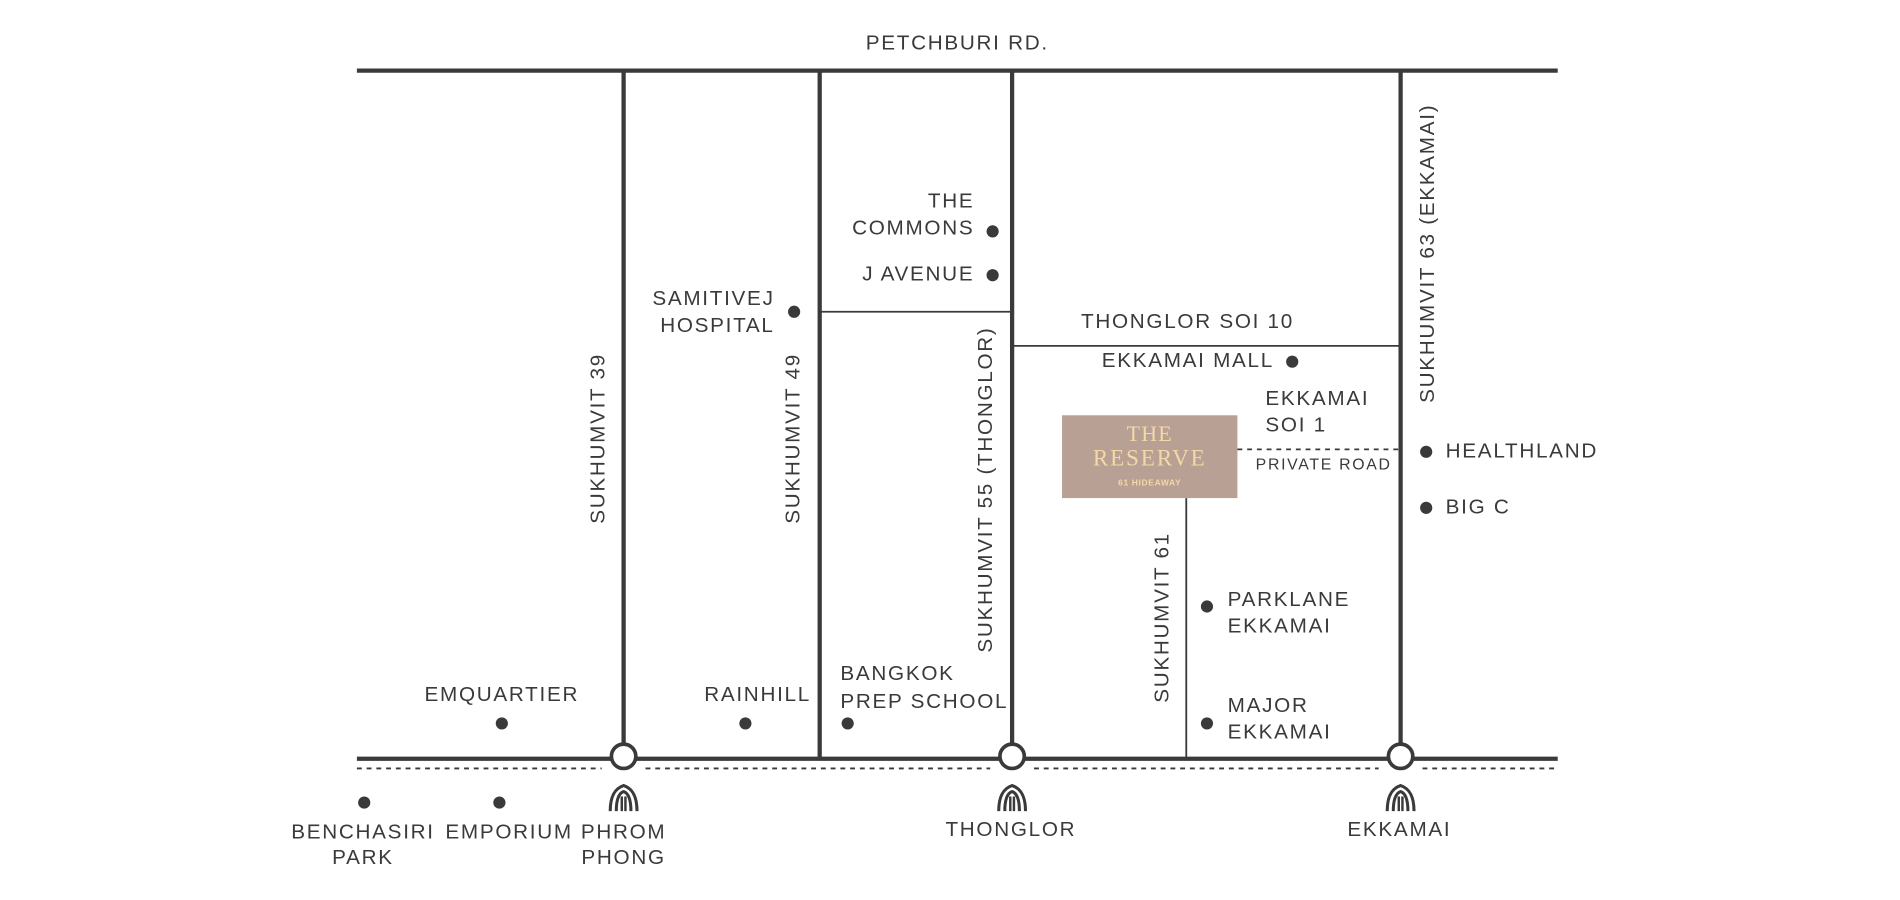 The height and width of the screenshot is (900, 1900). I want to click on place-label: PARKLANE, so click(1289, 599).